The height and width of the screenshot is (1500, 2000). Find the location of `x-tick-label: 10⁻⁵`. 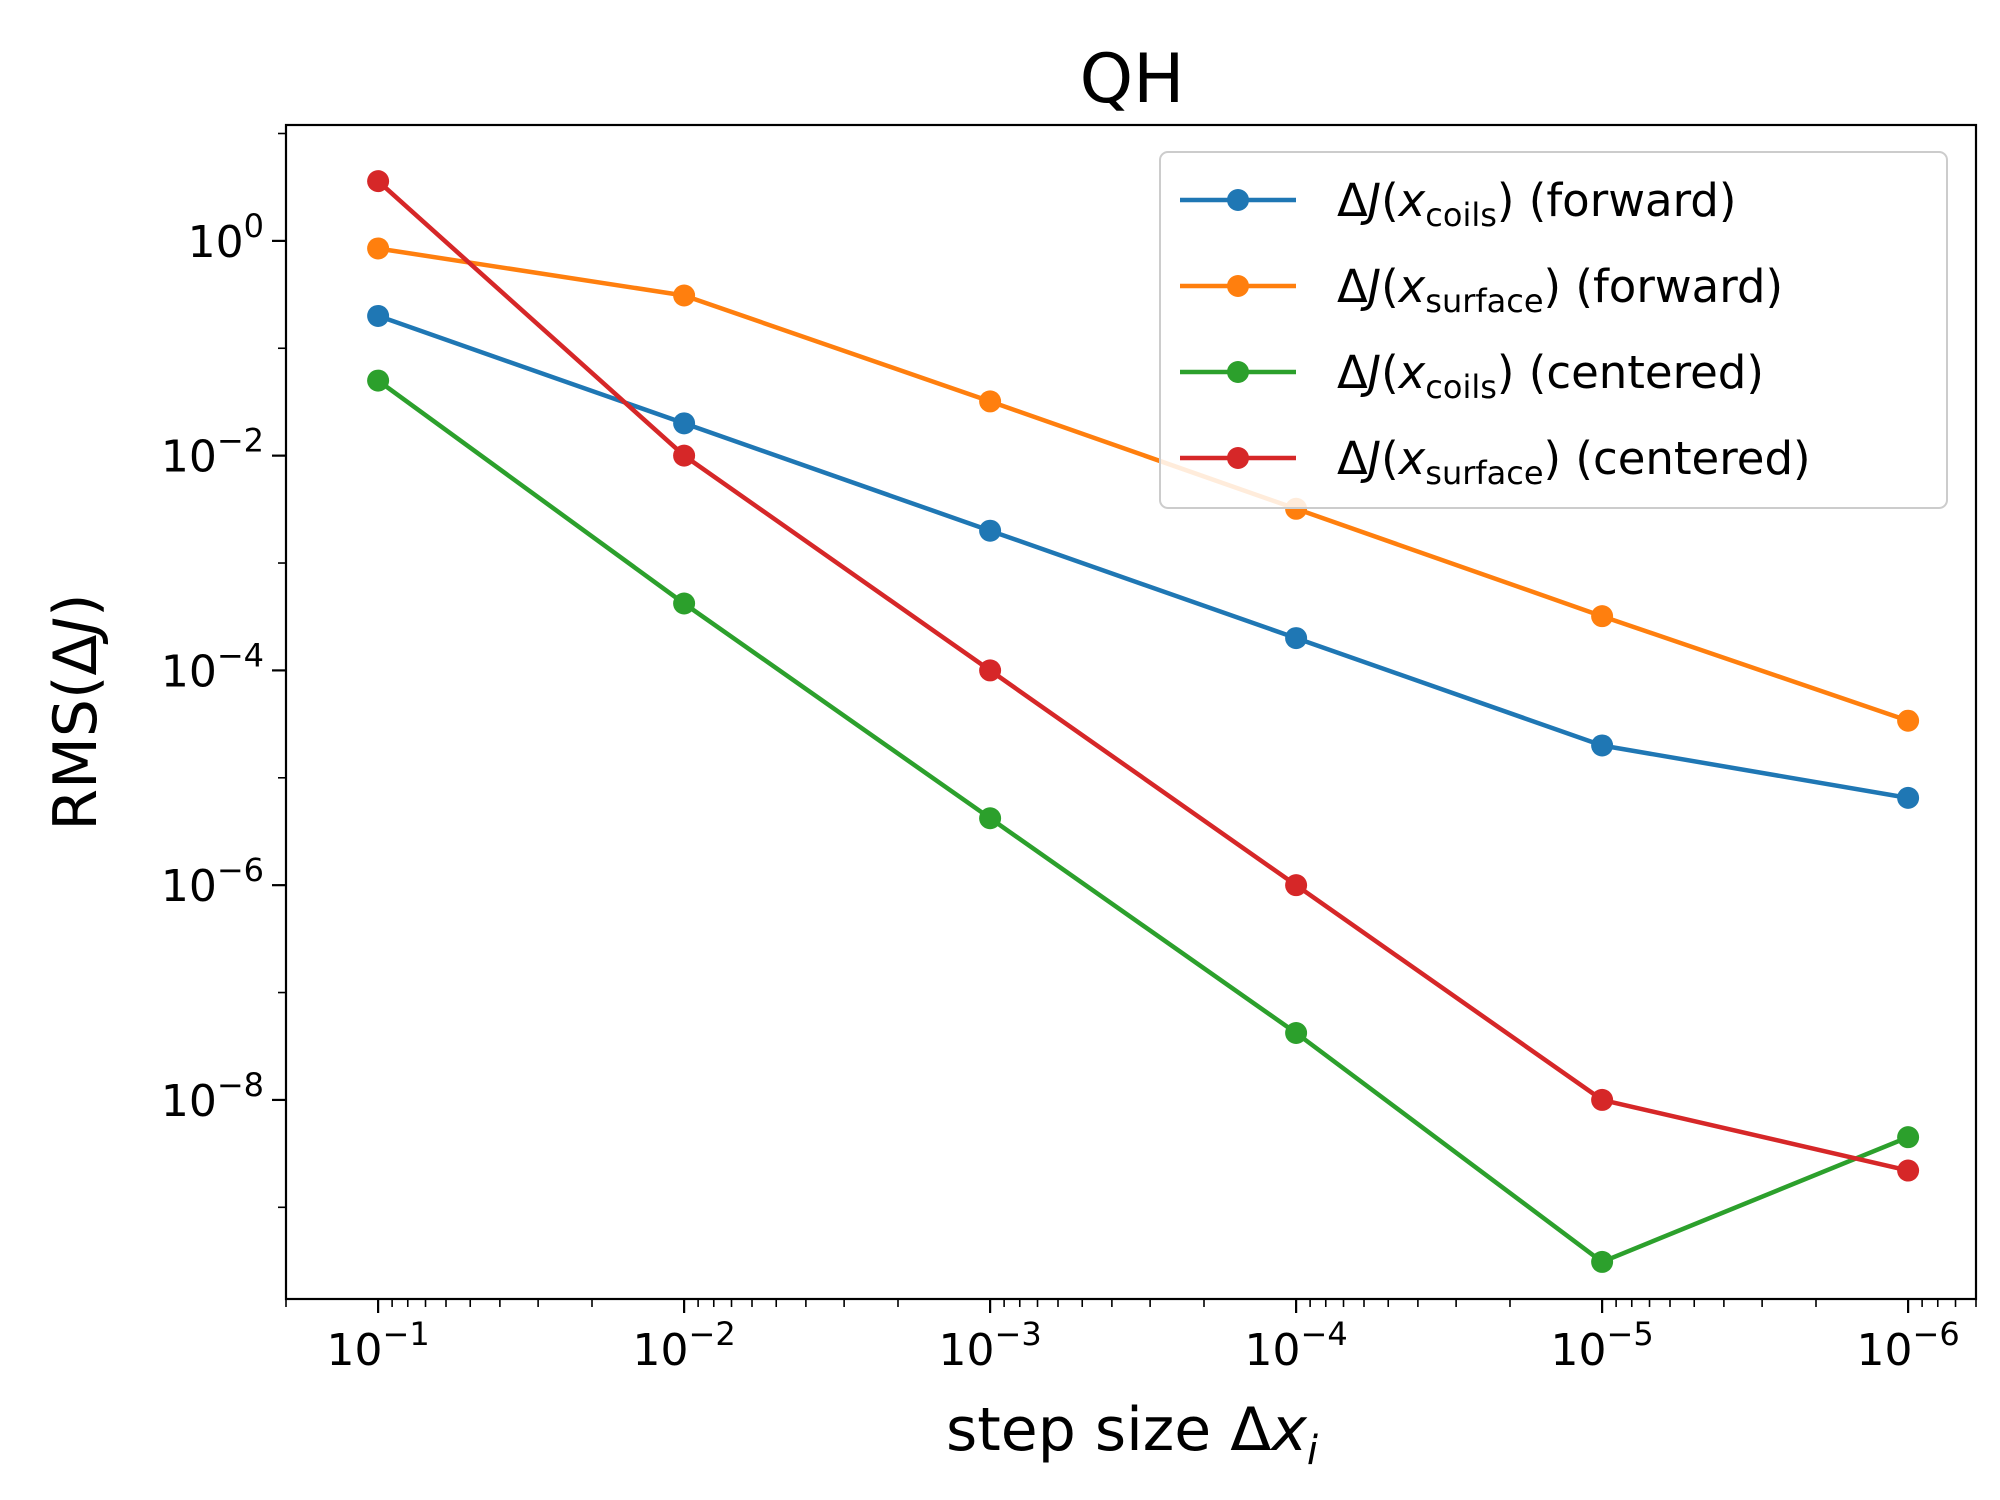

x-tick-label: 10⁻⁵ is located at coordinates (1602, 1345).